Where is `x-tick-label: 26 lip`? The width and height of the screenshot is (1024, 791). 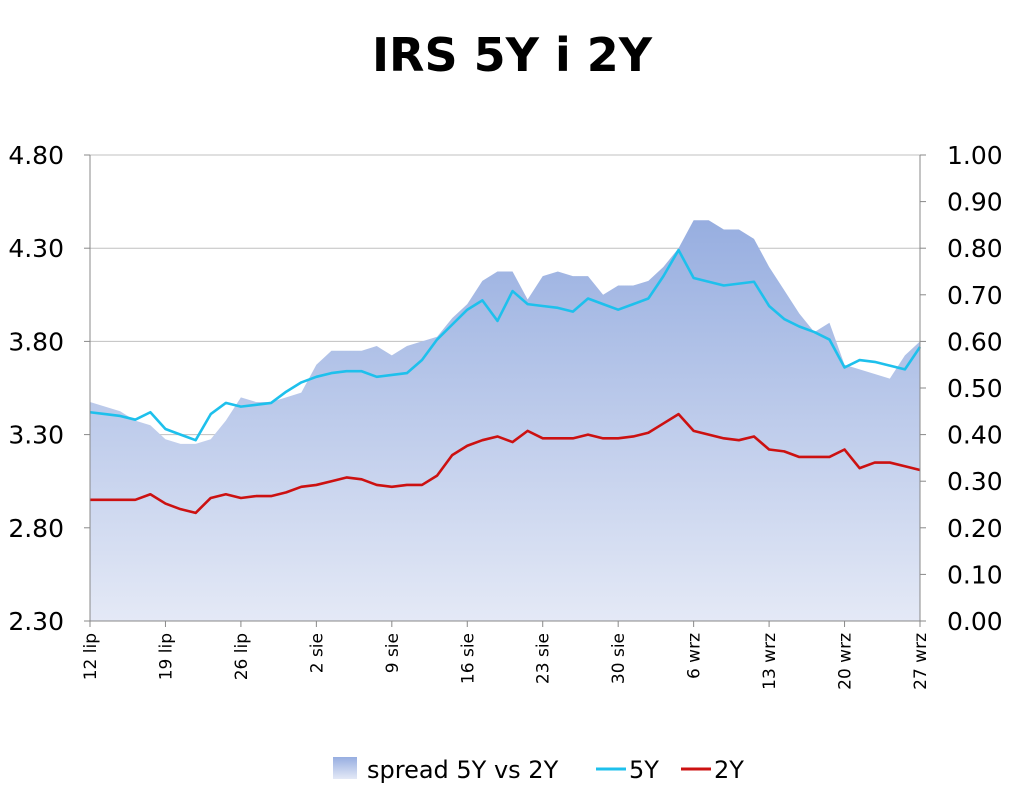
x-tick-label: 26 lip is located at coordinates (242, 656).